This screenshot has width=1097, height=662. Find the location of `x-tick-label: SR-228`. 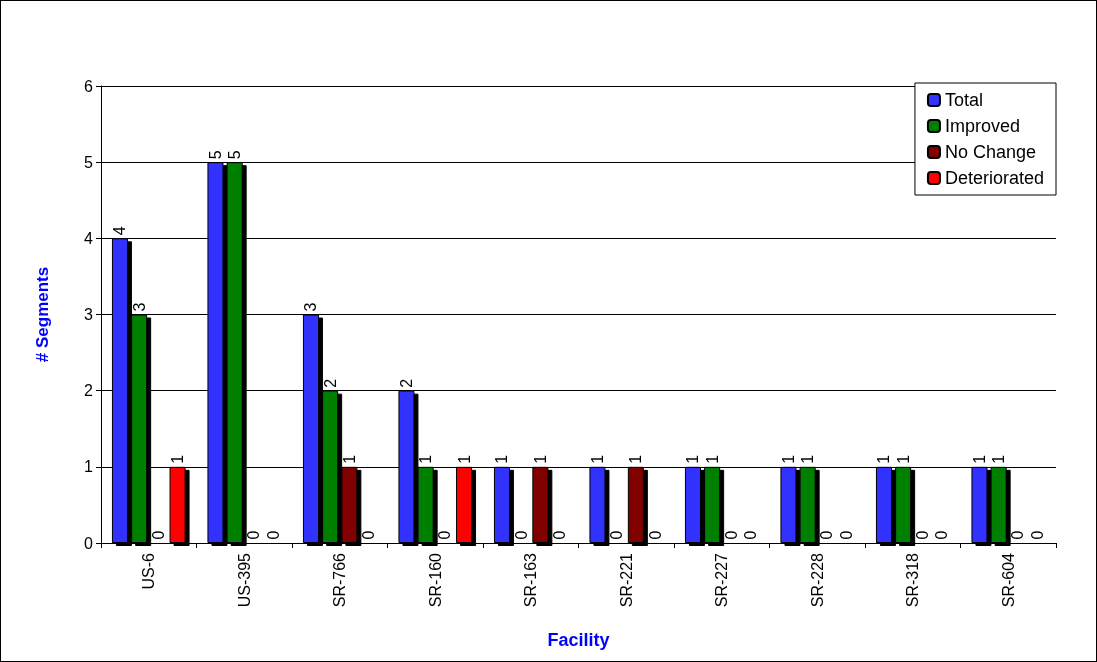

x-tick-label: SR-228 is located at coordinates (817, 580).